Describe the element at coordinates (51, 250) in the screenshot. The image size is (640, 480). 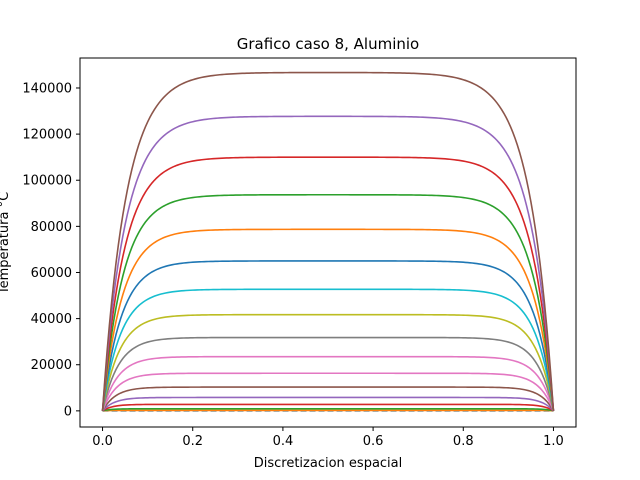
I see `y-axis-ticks: 0 20000 40000 60000 80000 100000 120000 140000` at that location.